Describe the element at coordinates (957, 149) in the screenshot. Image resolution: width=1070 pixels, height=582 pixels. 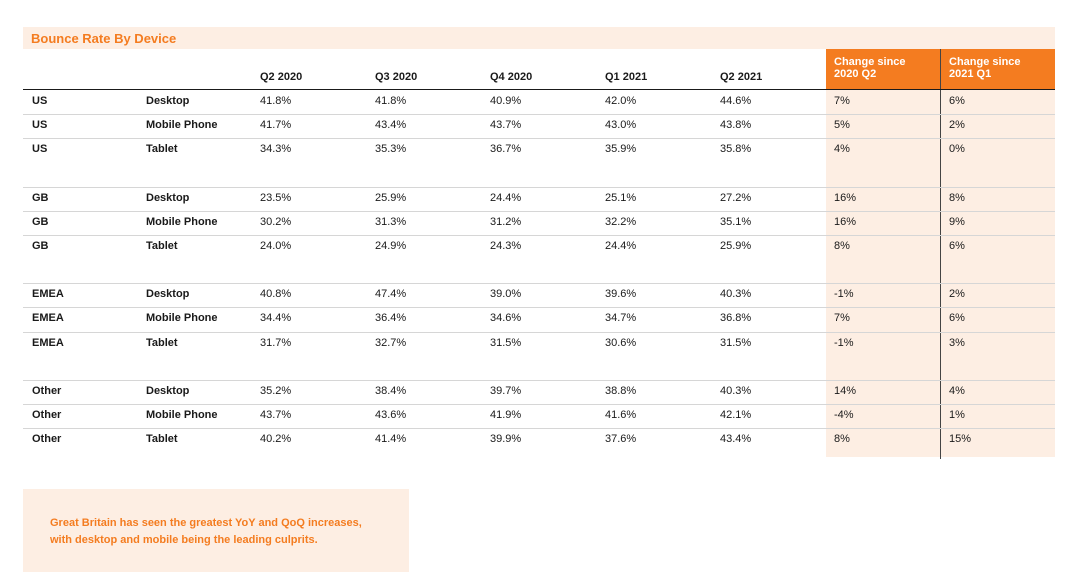
I see `table-cell: 0%` at that location.